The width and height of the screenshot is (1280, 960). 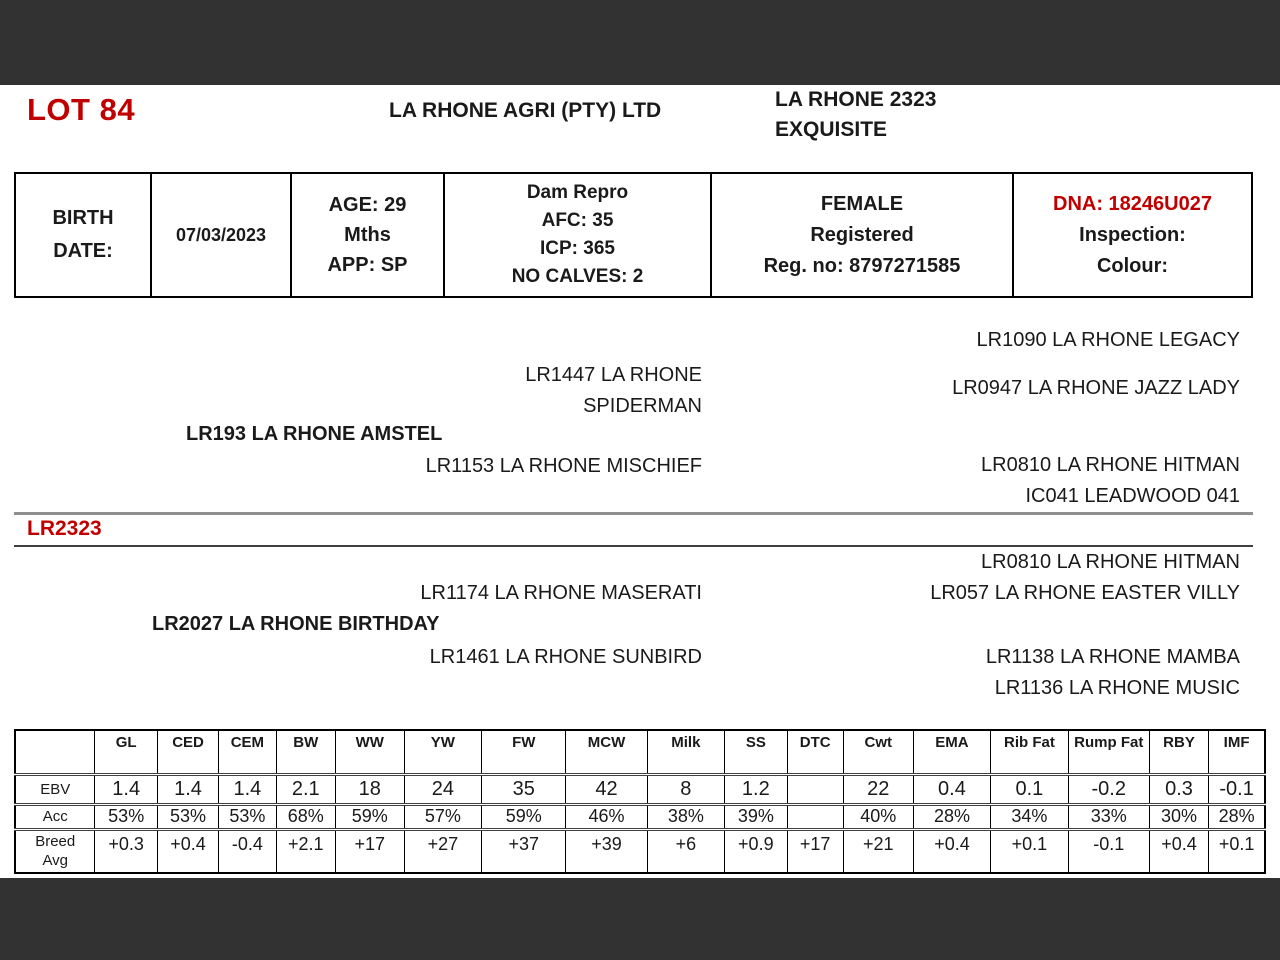 I want to click on registration-cell: FEMALE Registered Reg. no: 8797271585, so click(x=862, y=235).